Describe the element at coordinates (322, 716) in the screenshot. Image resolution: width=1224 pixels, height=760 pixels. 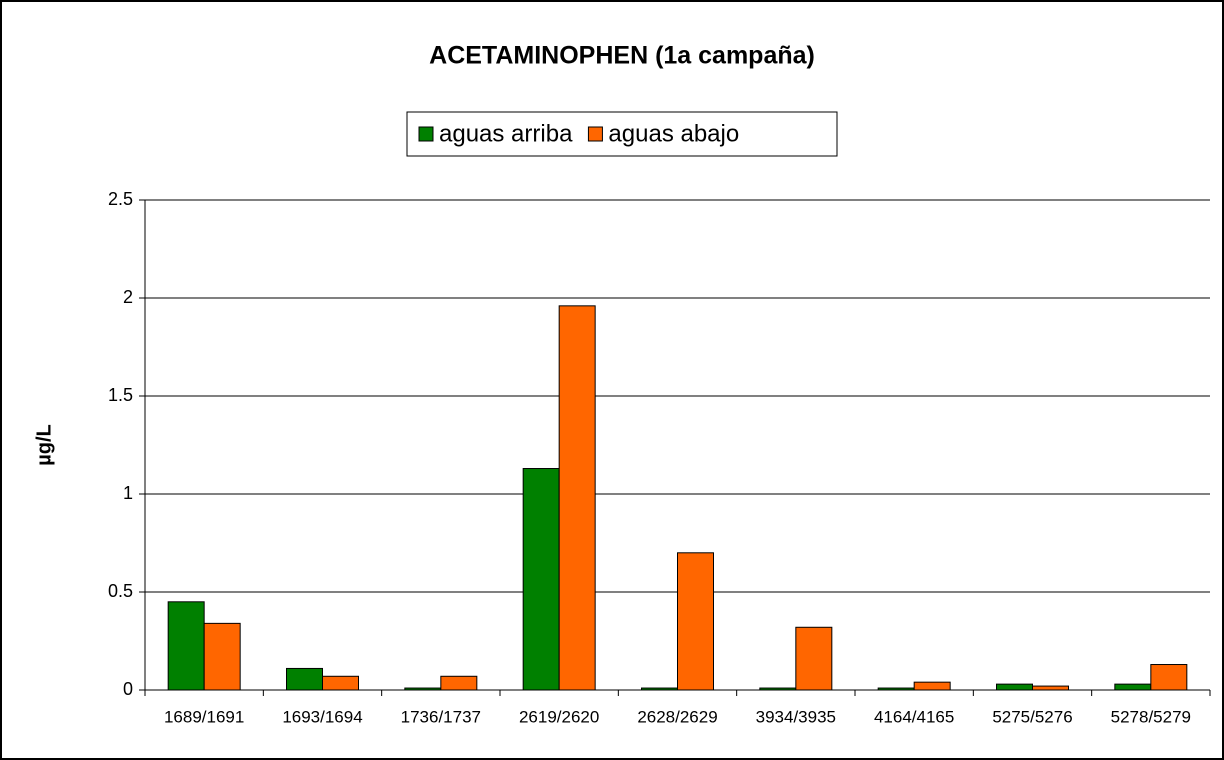
I see `x-tick-label: 1693/1694` at that location.